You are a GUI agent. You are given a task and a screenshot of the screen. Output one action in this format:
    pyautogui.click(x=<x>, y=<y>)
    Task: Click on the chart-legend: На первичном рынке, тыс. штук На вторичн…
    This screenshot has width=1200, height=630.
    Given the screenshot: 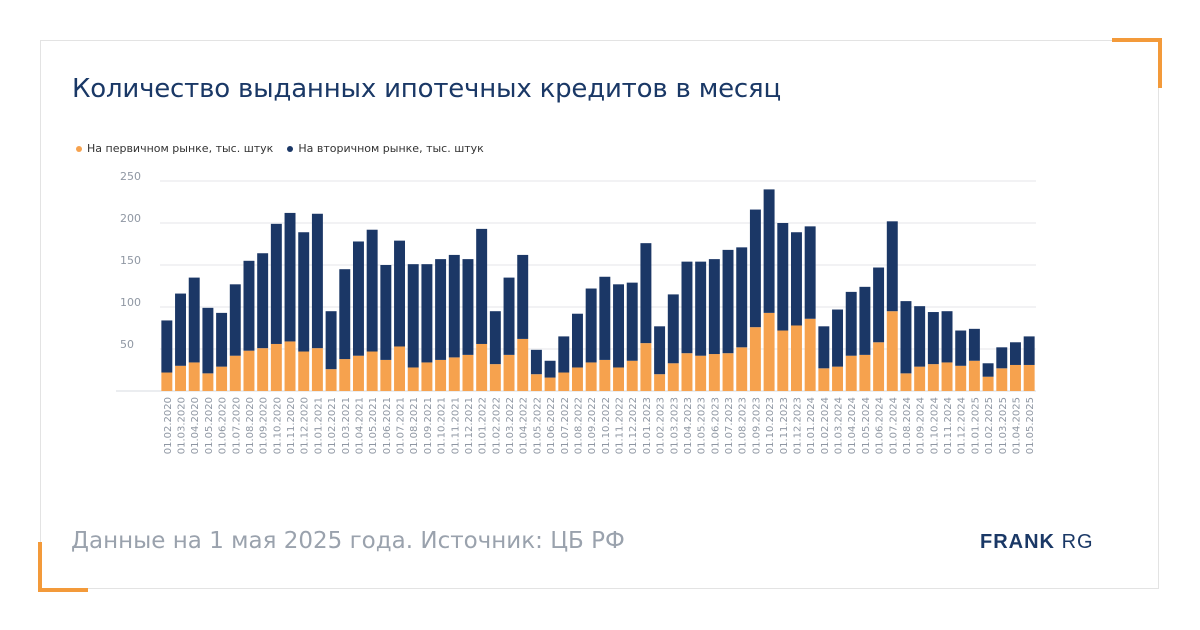 What is the action you would take?
    pyautogui.click(x=280, y=148)
    